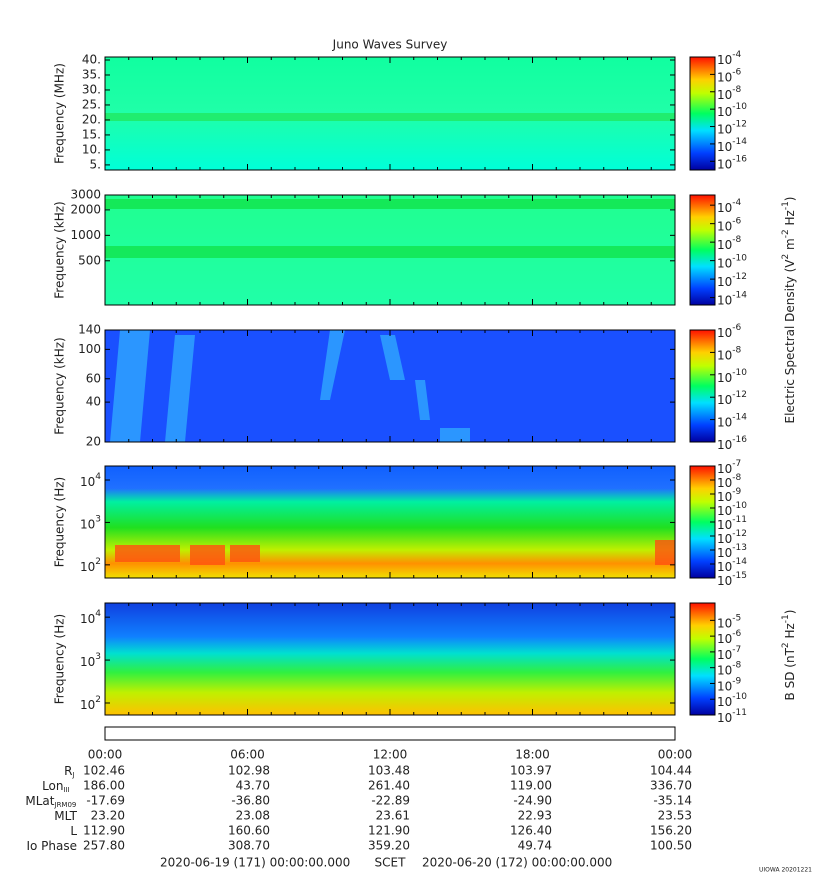 Image resolution: width=815 pixels, height=880 pixels. I want to click on y-tick-label: 15., so click(91, 134).